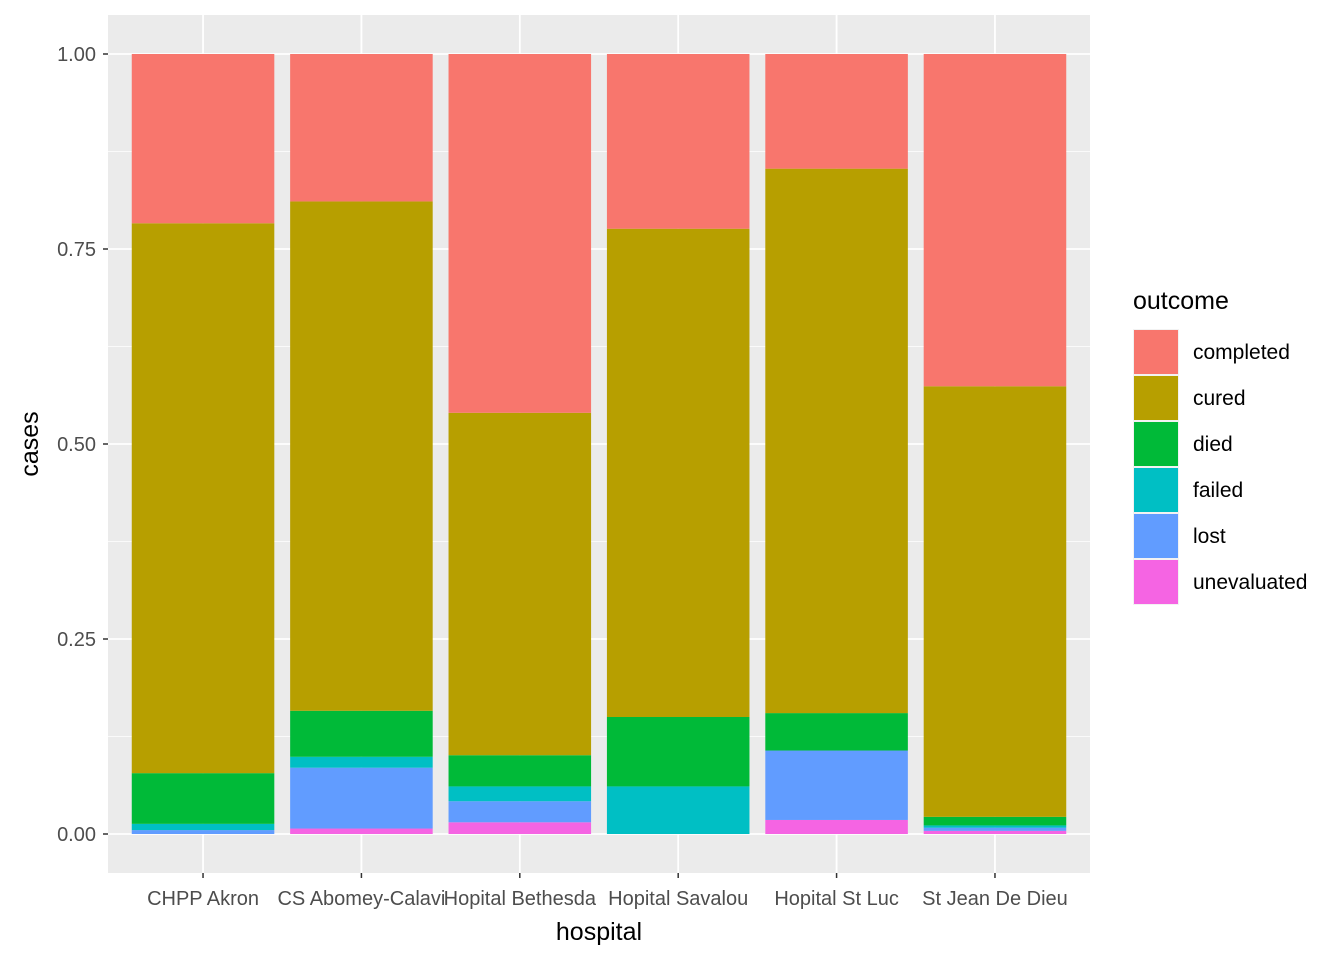 The image size is (1344, 960). What do you see at coordinates (1241, 352) in the screenshot?
I see `legend-label-completed: completed` at bounding box center [1241, 352].